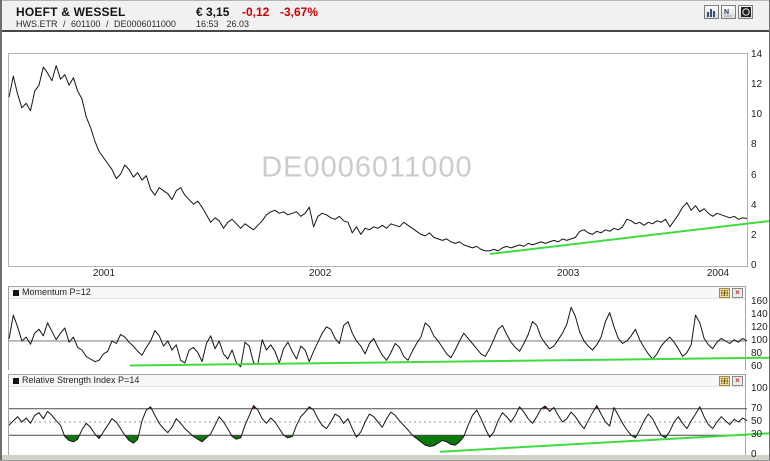  I want to click on y-tick-label: 4, so click(754, 205).